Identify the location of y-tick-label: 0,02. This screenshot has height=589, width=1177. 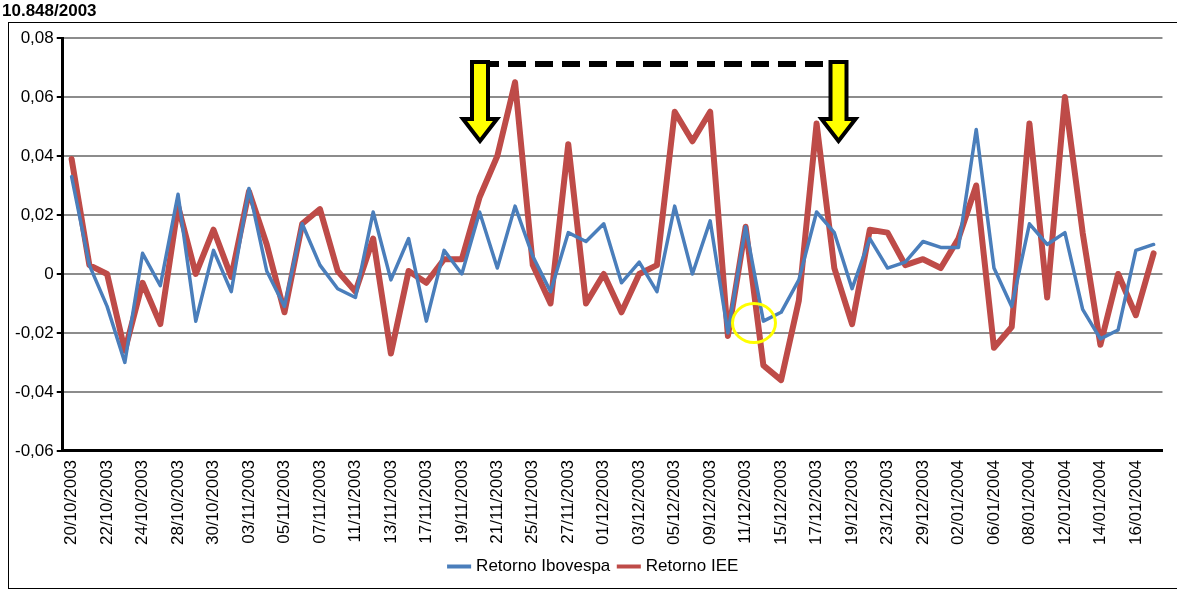
(37, 214).